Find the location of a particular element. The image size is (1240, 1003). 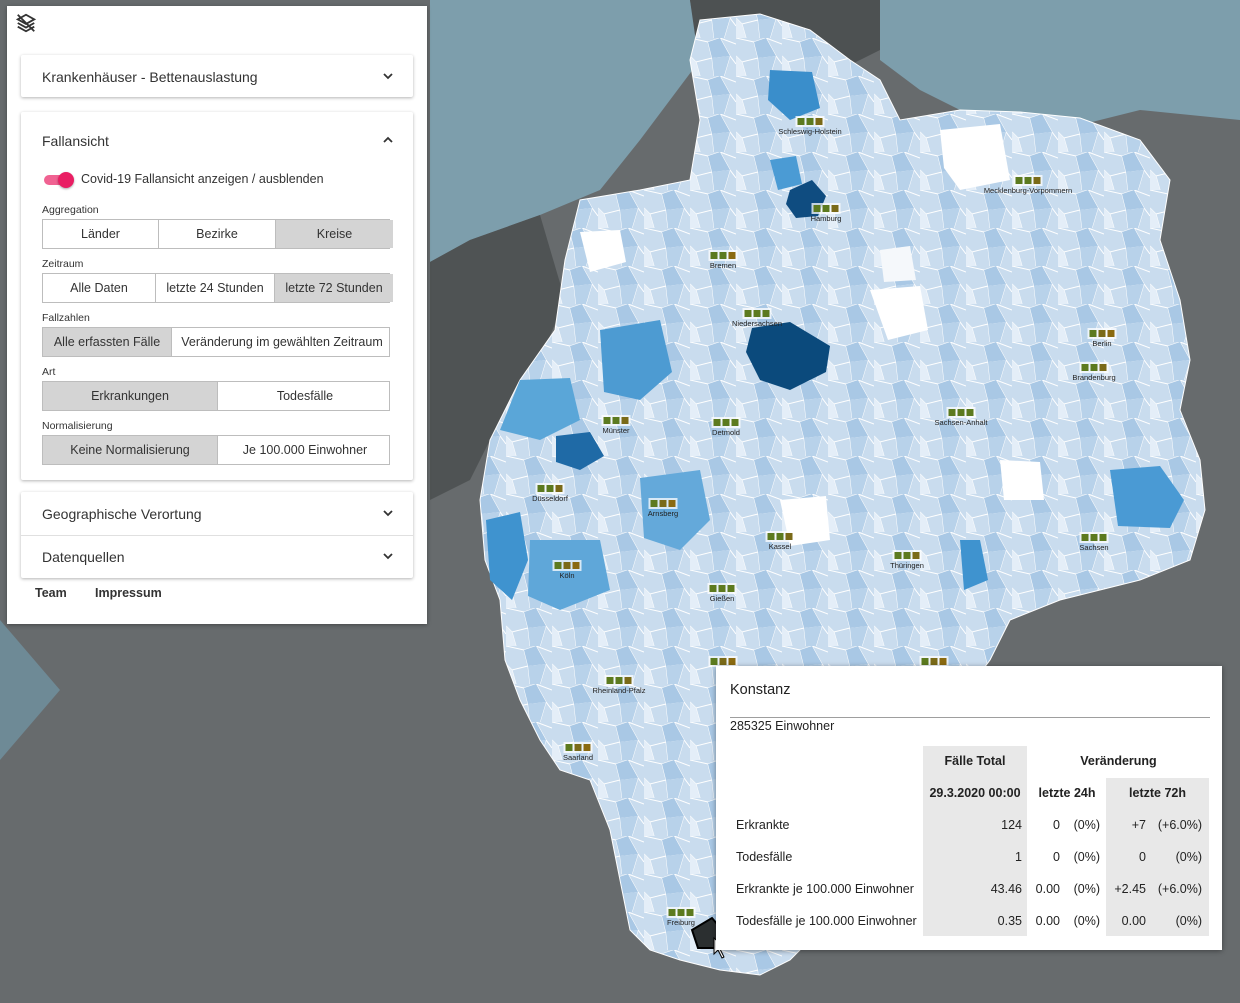

region-marker: Hamburg is located at coordinates (826, 213).